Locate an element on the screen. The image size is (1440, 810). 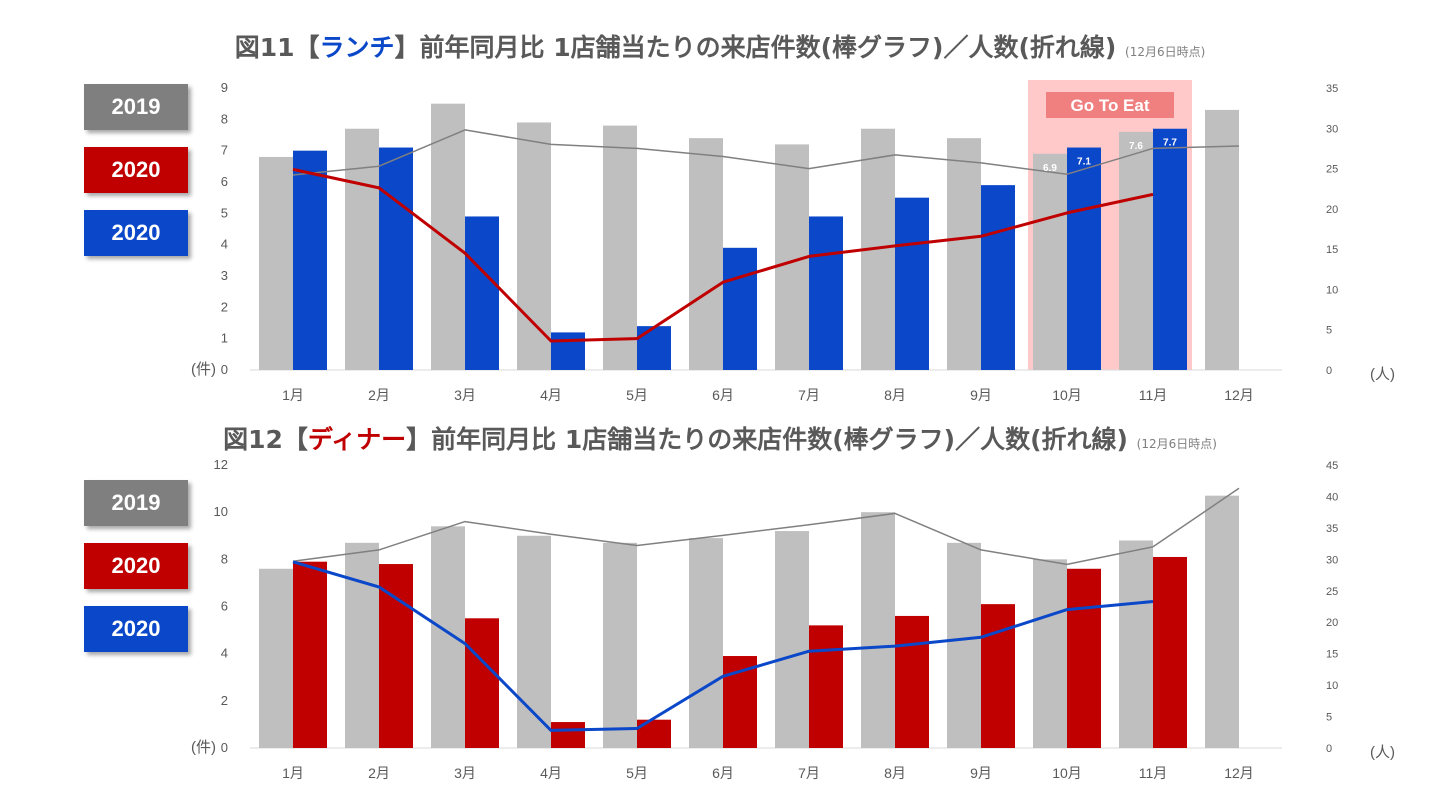
chart1-goto-label: Go To Eat is located at coordinates (1109, 105).